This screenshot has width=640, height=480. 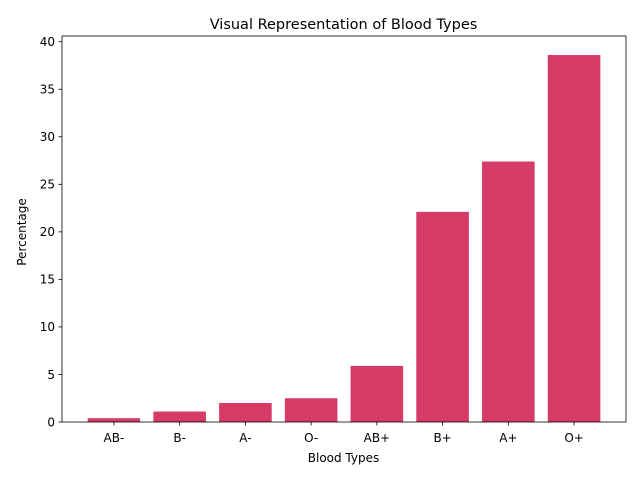 What do you see at coordinates (114, 420) in the screenshot?
I see `bar-abneg` at bounding box center [114, 420].